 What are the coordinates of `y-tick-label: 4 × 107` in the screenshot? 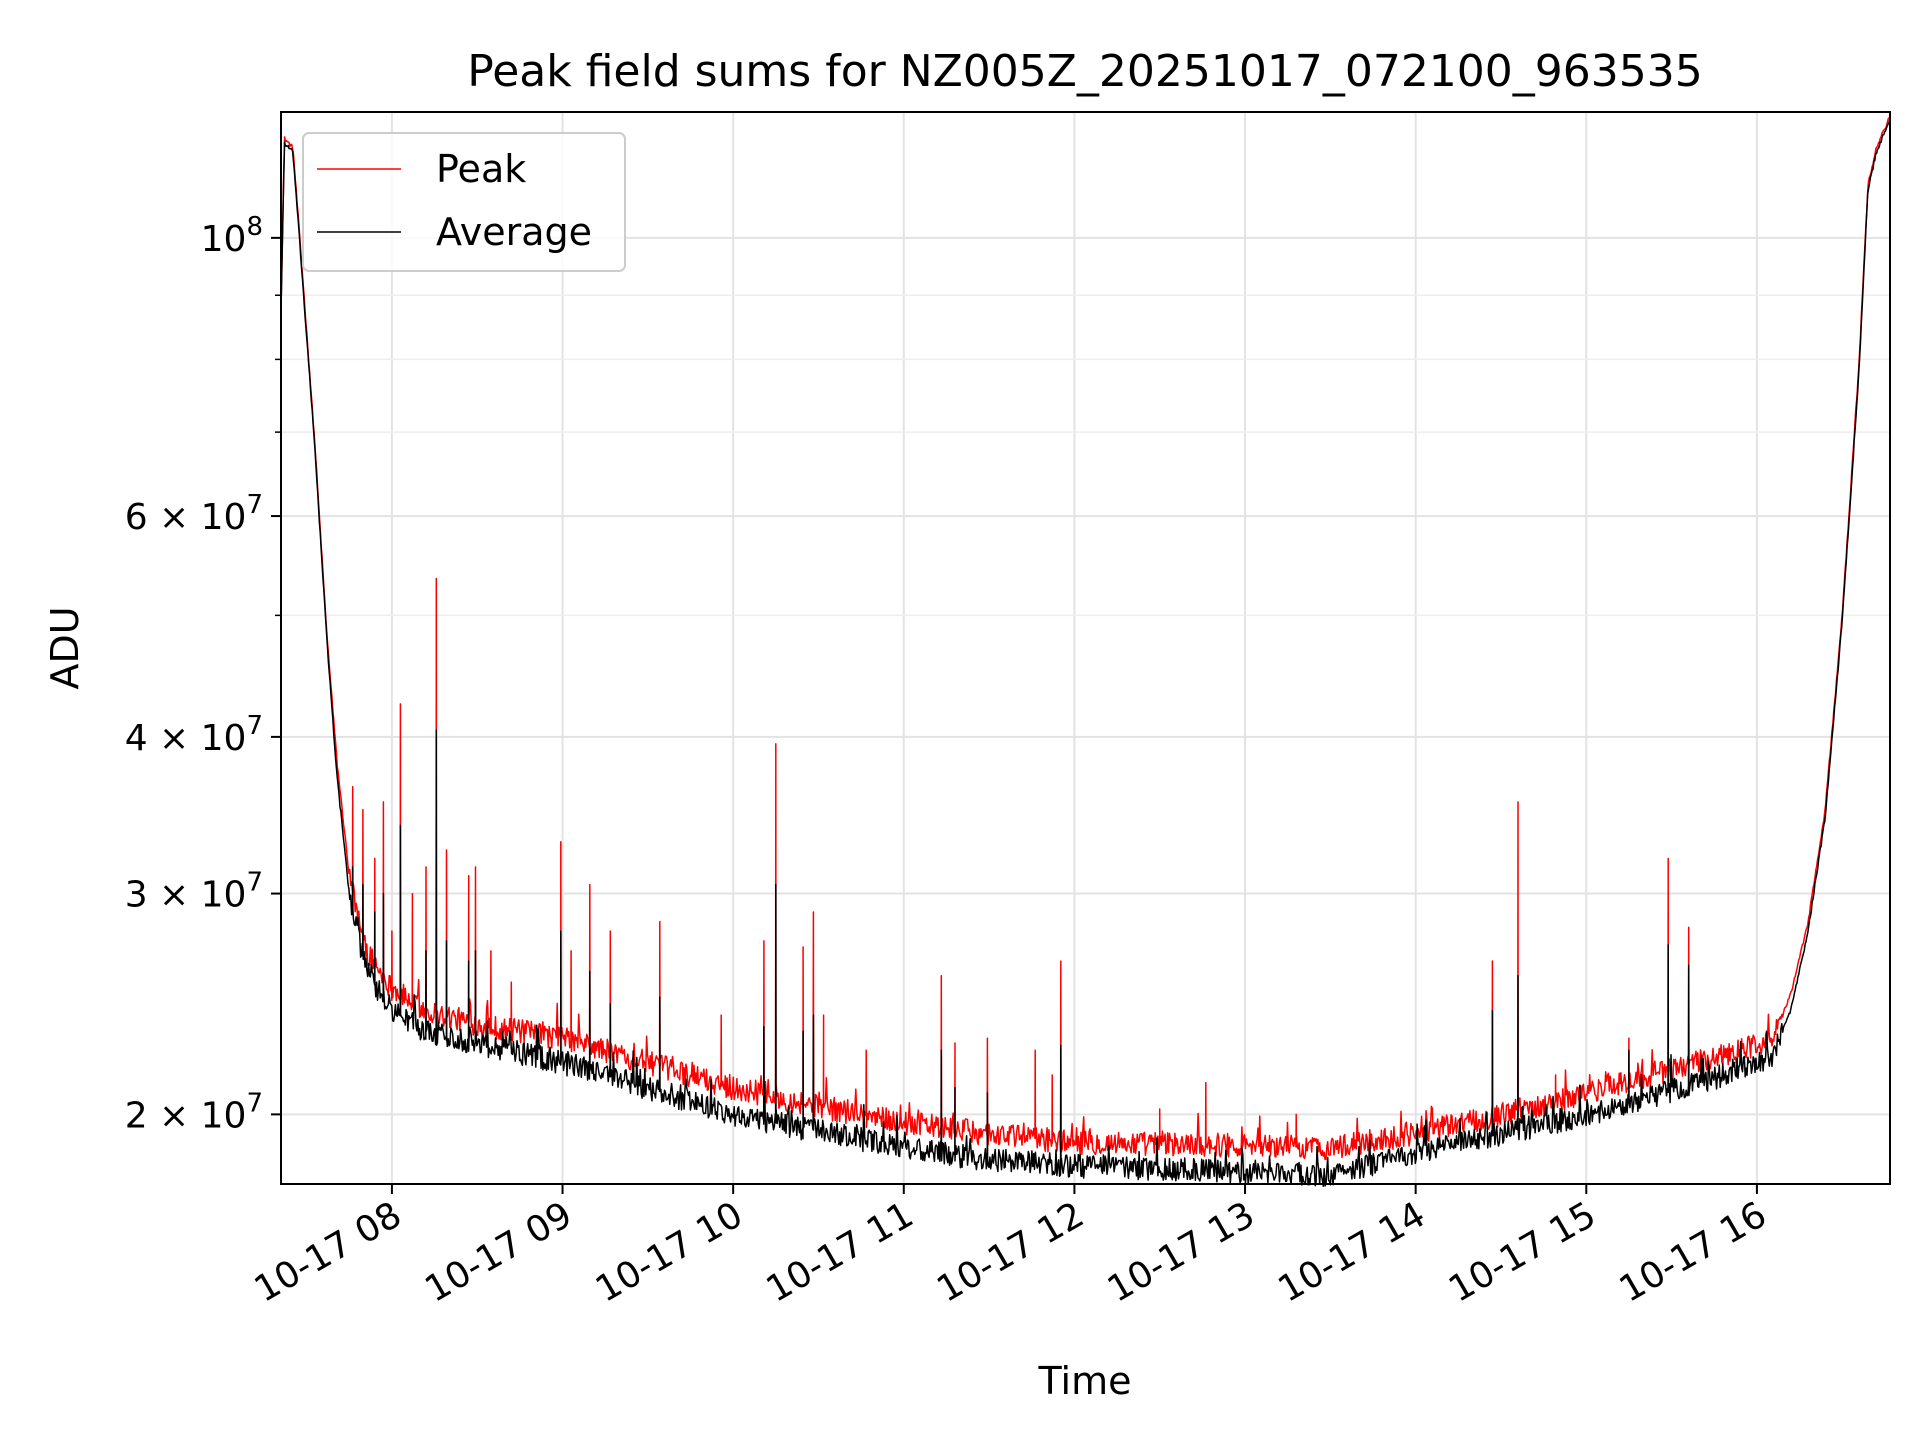 It's located at (194, 735).